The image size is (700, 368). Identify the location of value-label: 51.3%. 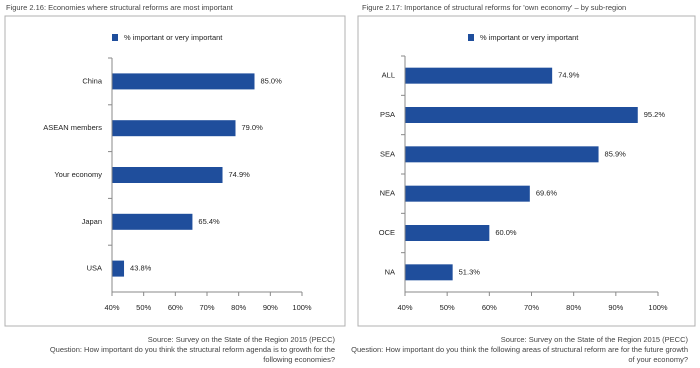
(470, 271).